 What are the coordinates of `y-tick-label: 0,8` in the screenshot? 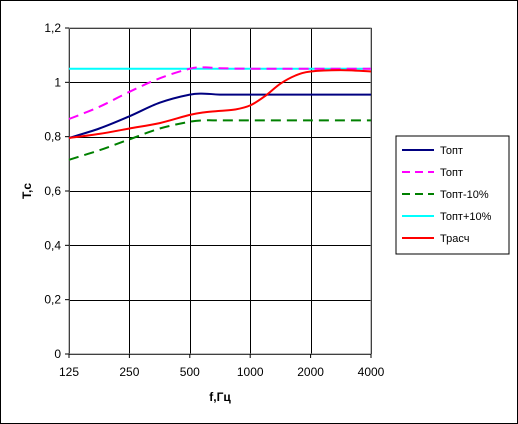 It's located at (52, 137).